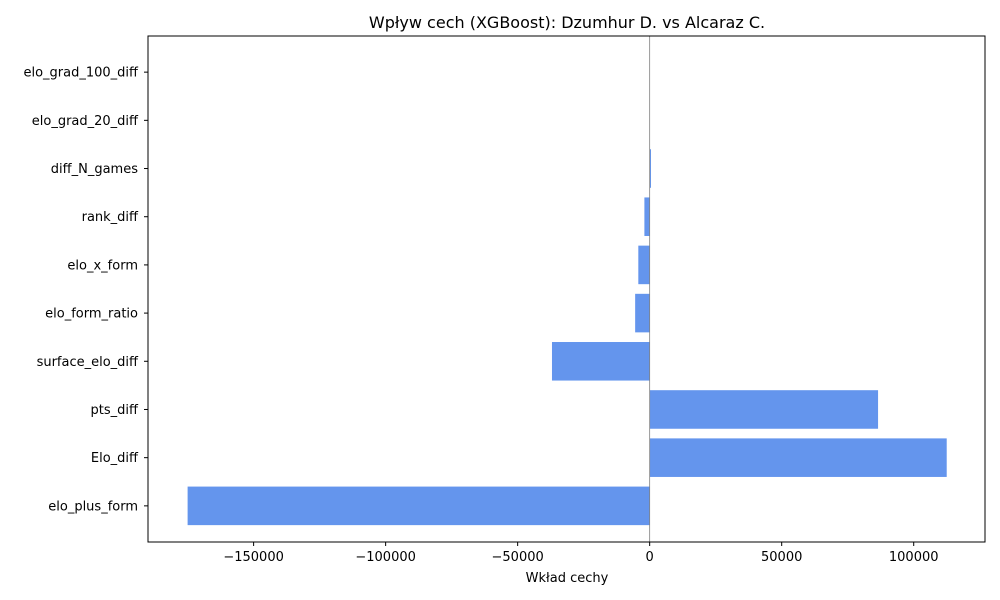 The width and height of the screenshot is (1000, 600). I want to click on y-tick-label: pts_diff, so click(115, 410).